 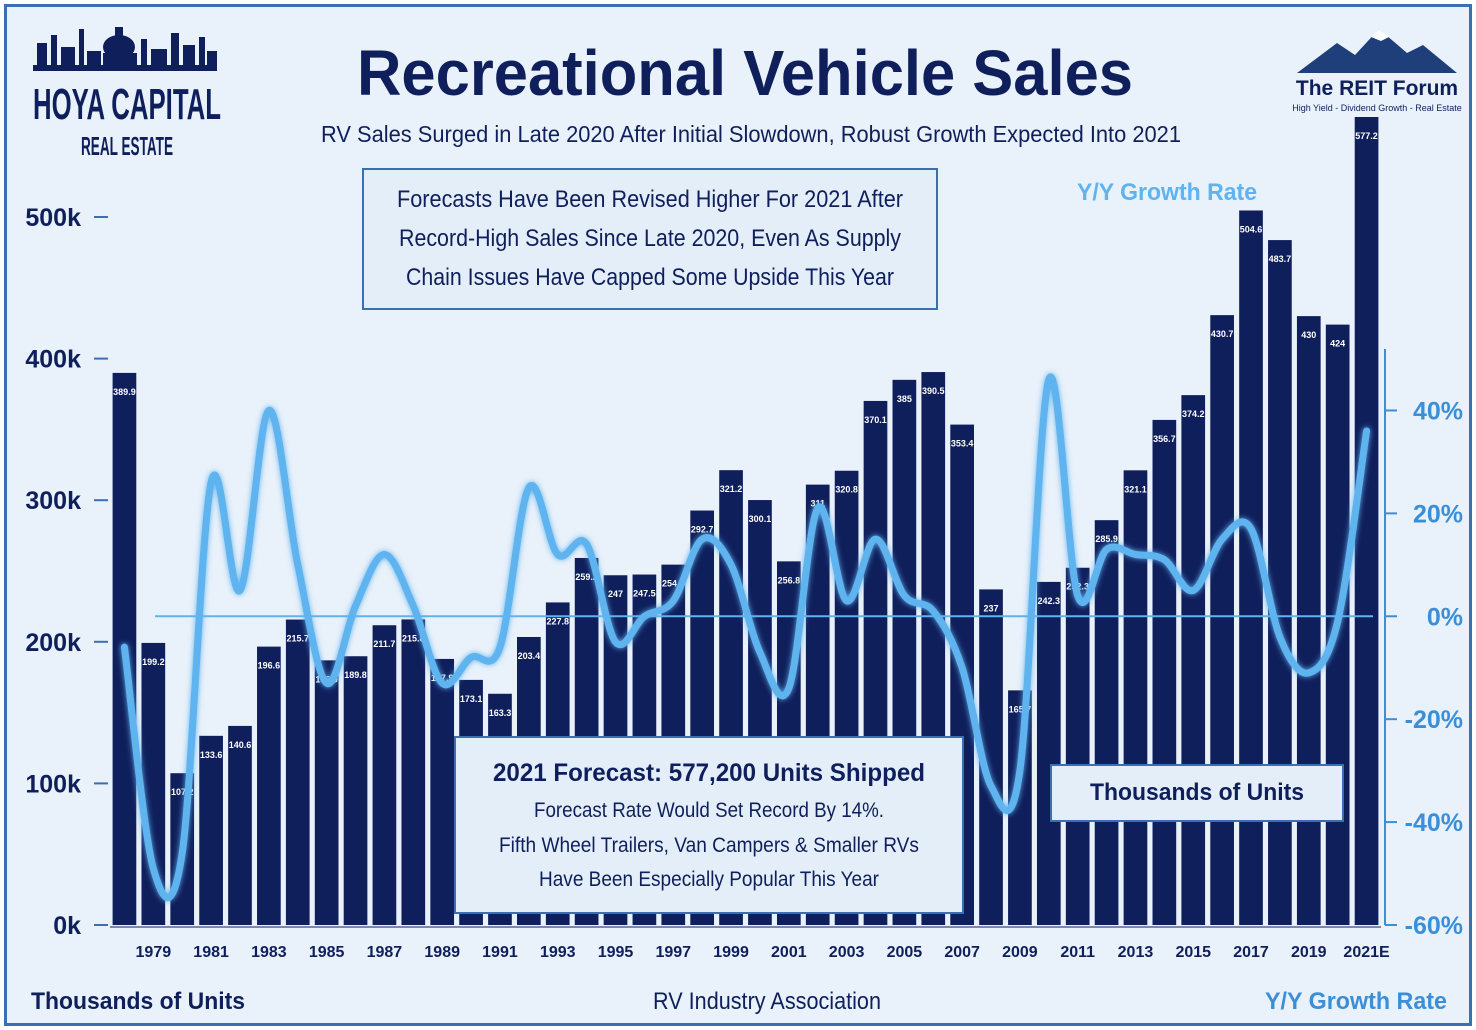 What do you see at coordinates (1366, 136) in the screenshot?
I see `bar-value-label: 577.2` at bounding box center [1366, 136].